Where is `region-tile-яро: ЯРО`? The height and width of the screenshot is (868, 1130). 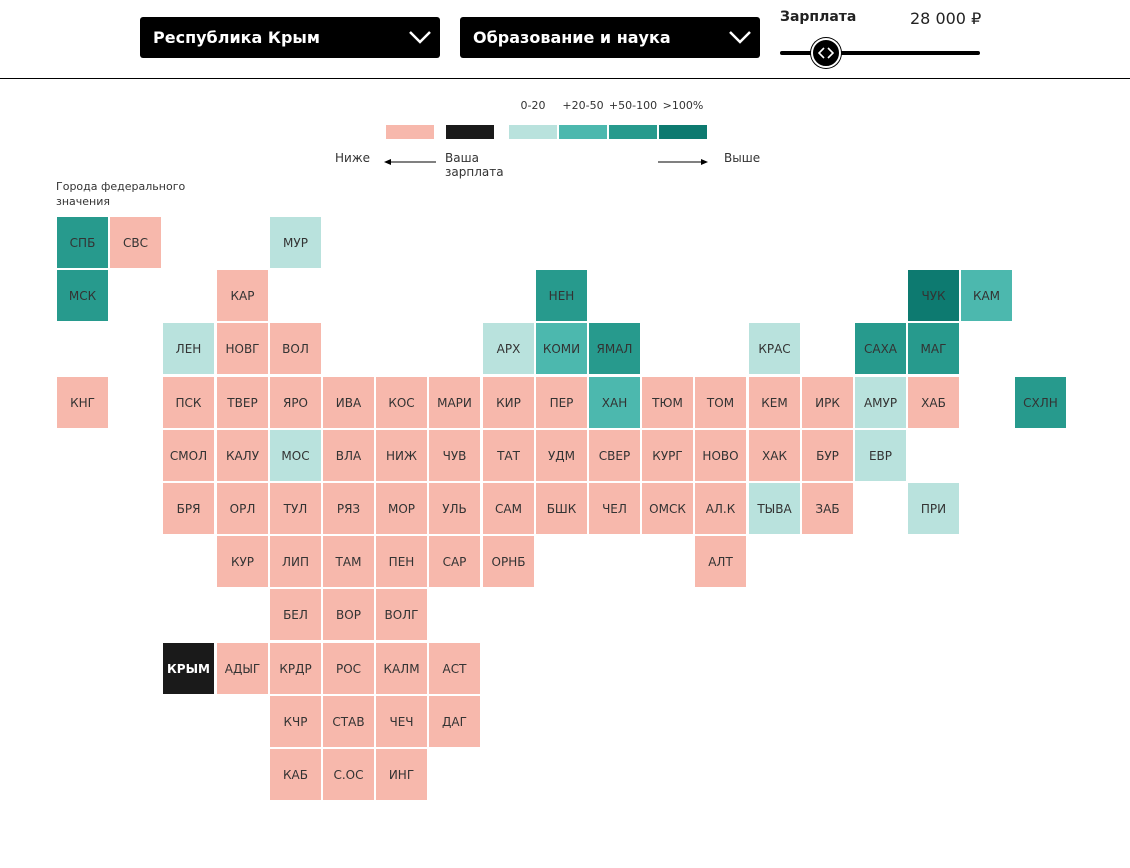
region-tile-яро: ЯРО is located at coordinates (295, 402).